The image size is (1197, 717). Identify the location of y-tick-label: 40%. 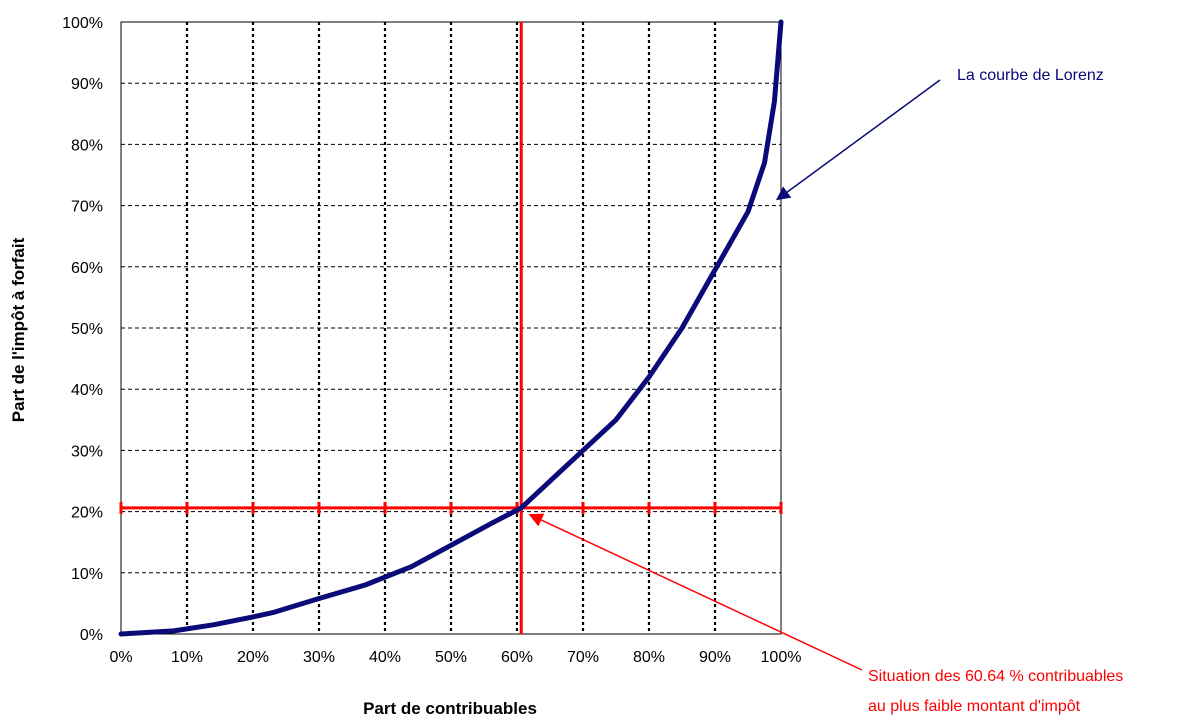
(87, 390).